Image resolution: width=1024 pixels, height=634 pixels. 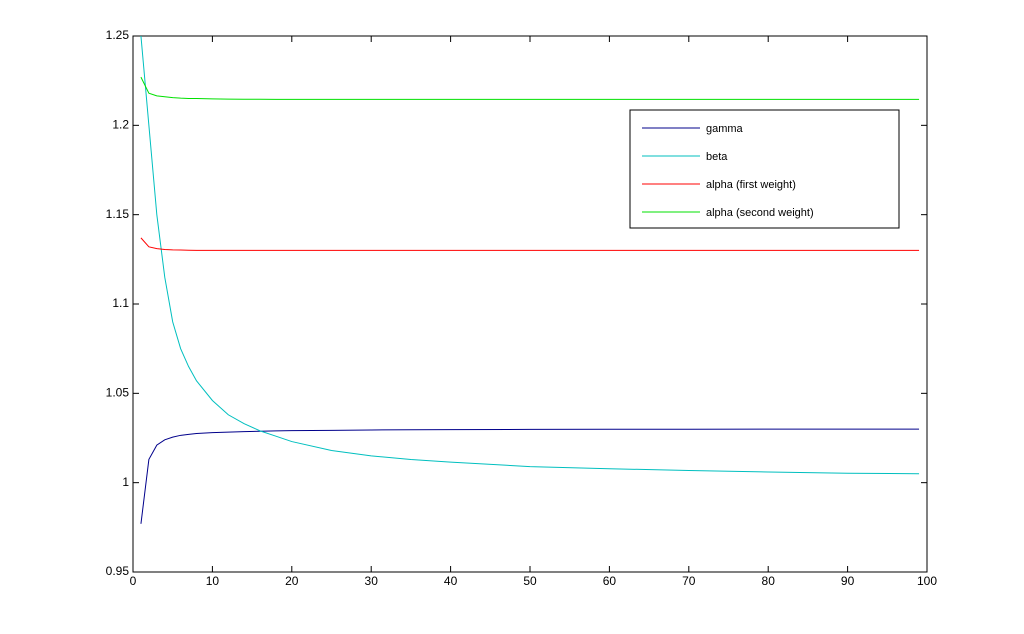 What do you see at coordinates (751, 185) in the screenshot?
I see `legend-label: alpha (first weight)` at bounding box center [751, 185].